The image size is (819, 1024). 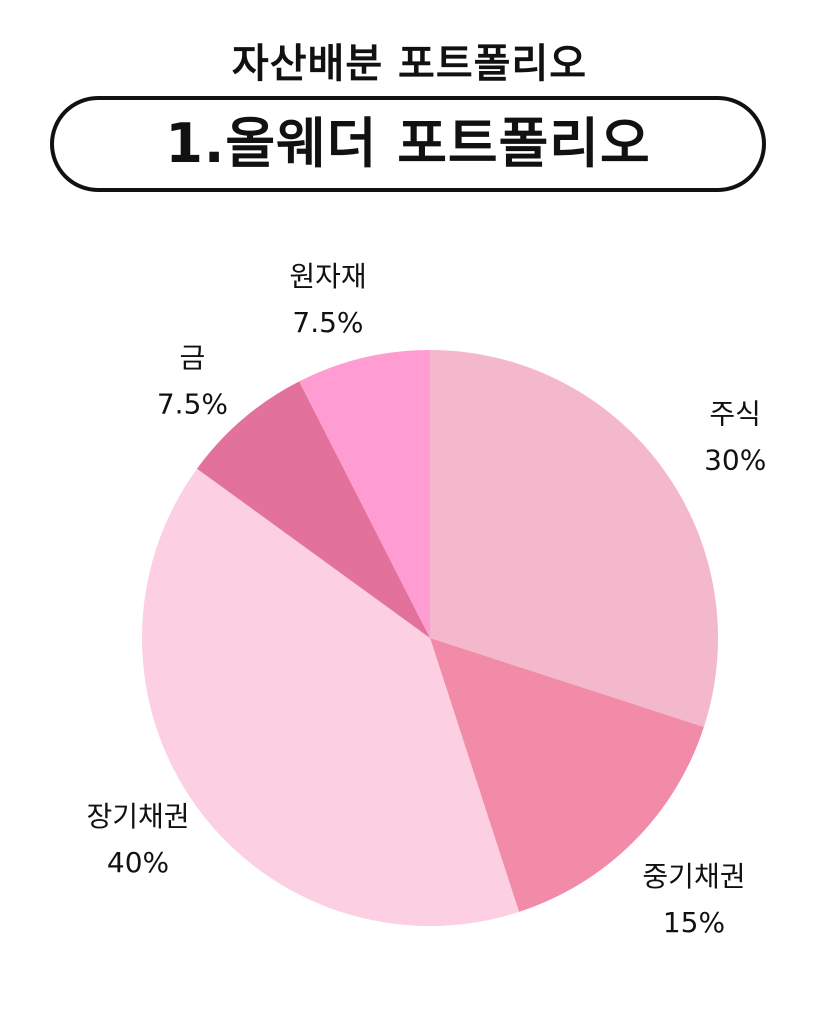 What do you see at coordinates (693, 876) in the screenshot?
I see `slice-label-2: 중기채권` at bounding box center [693, 876].